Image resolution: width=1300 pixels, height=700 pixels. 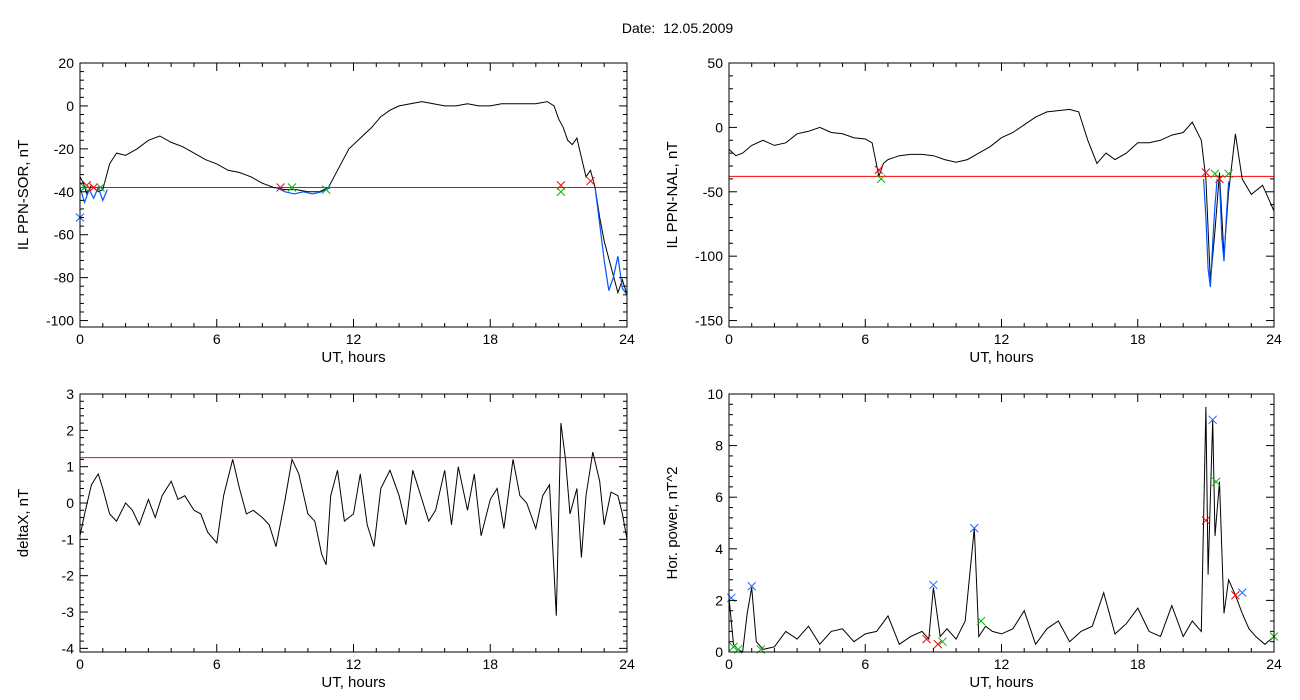 What do you see at coordinates (68, 539) in the screenshot?
I see `y-tick-label: -1` at bounding box center [68, 539].